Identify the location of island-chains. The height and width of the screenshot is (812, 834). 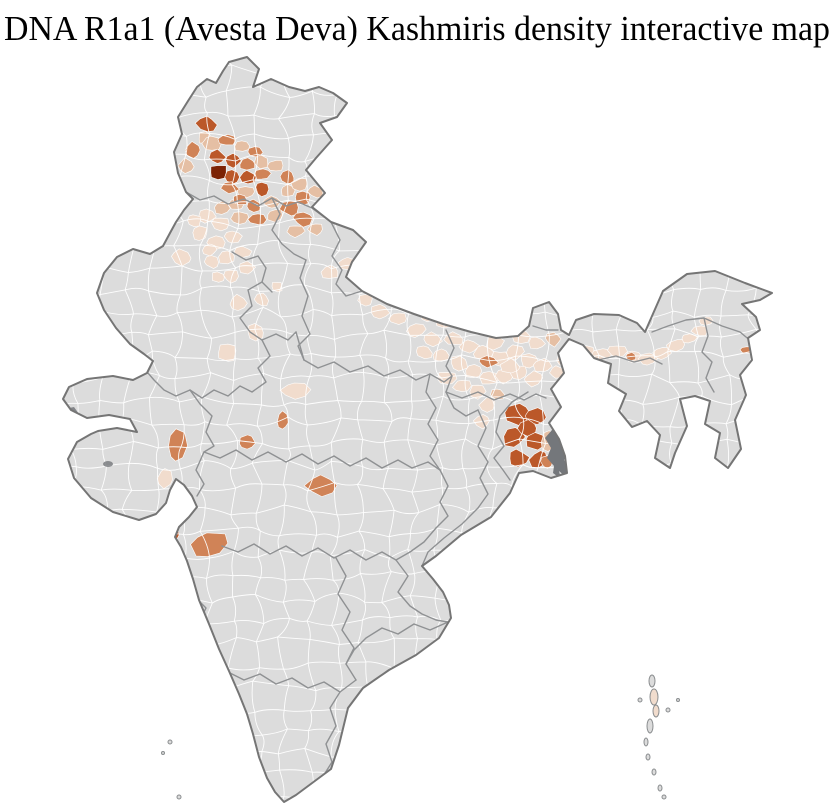
(420, 737).